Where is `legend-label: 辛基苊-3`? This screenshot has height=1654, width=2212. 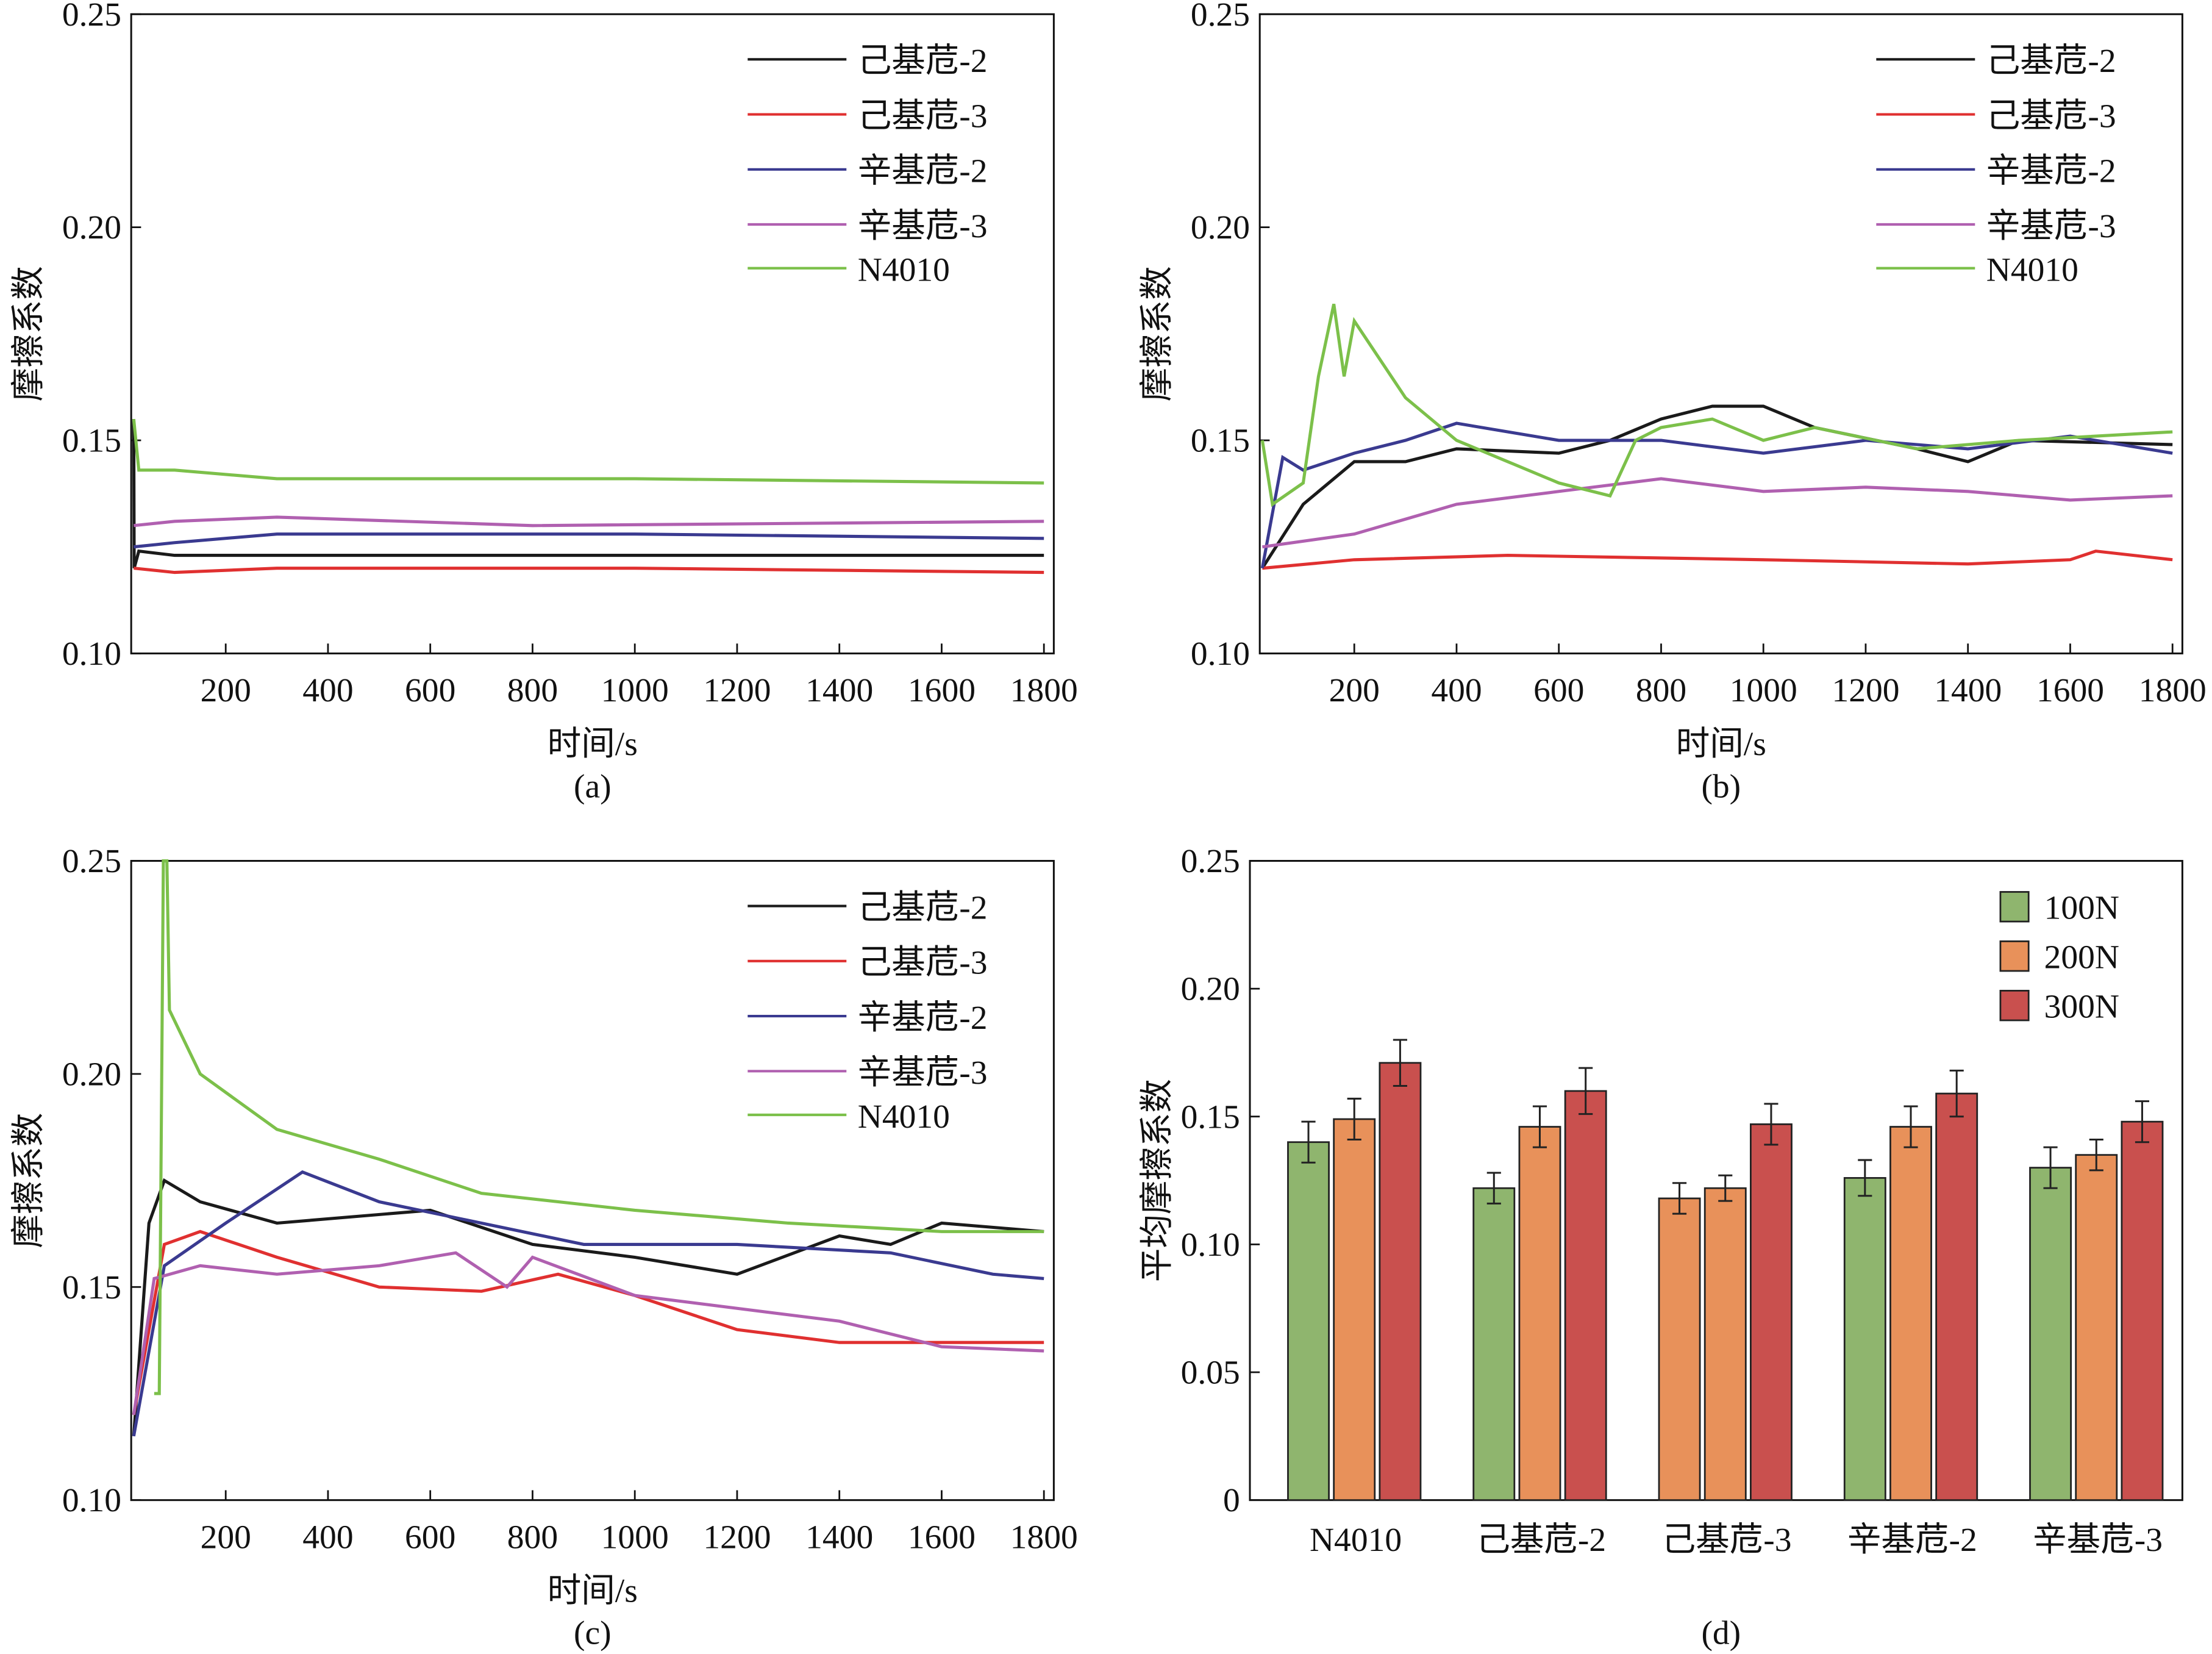 legend-label: 辛基苊-3 is located at coordinates (923, 1073).